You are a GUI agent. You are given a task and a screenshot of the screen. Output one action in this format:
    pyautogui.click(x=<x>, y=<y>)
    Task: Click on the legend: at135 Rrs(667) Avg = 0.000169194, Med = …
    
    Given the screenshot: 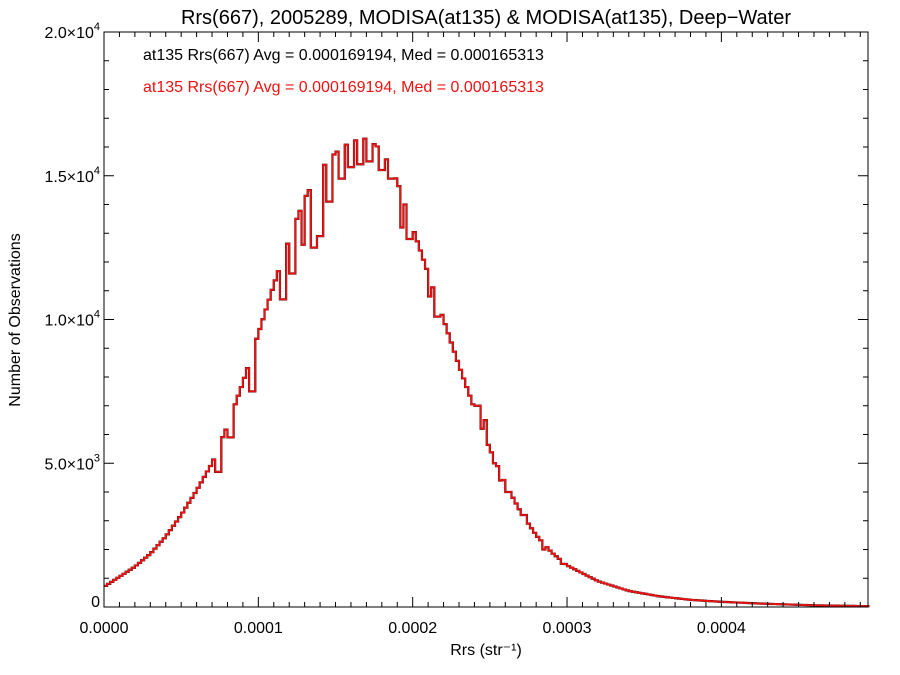 What is the action you would take?
    pyautogui.click(x=343, y=71)
    